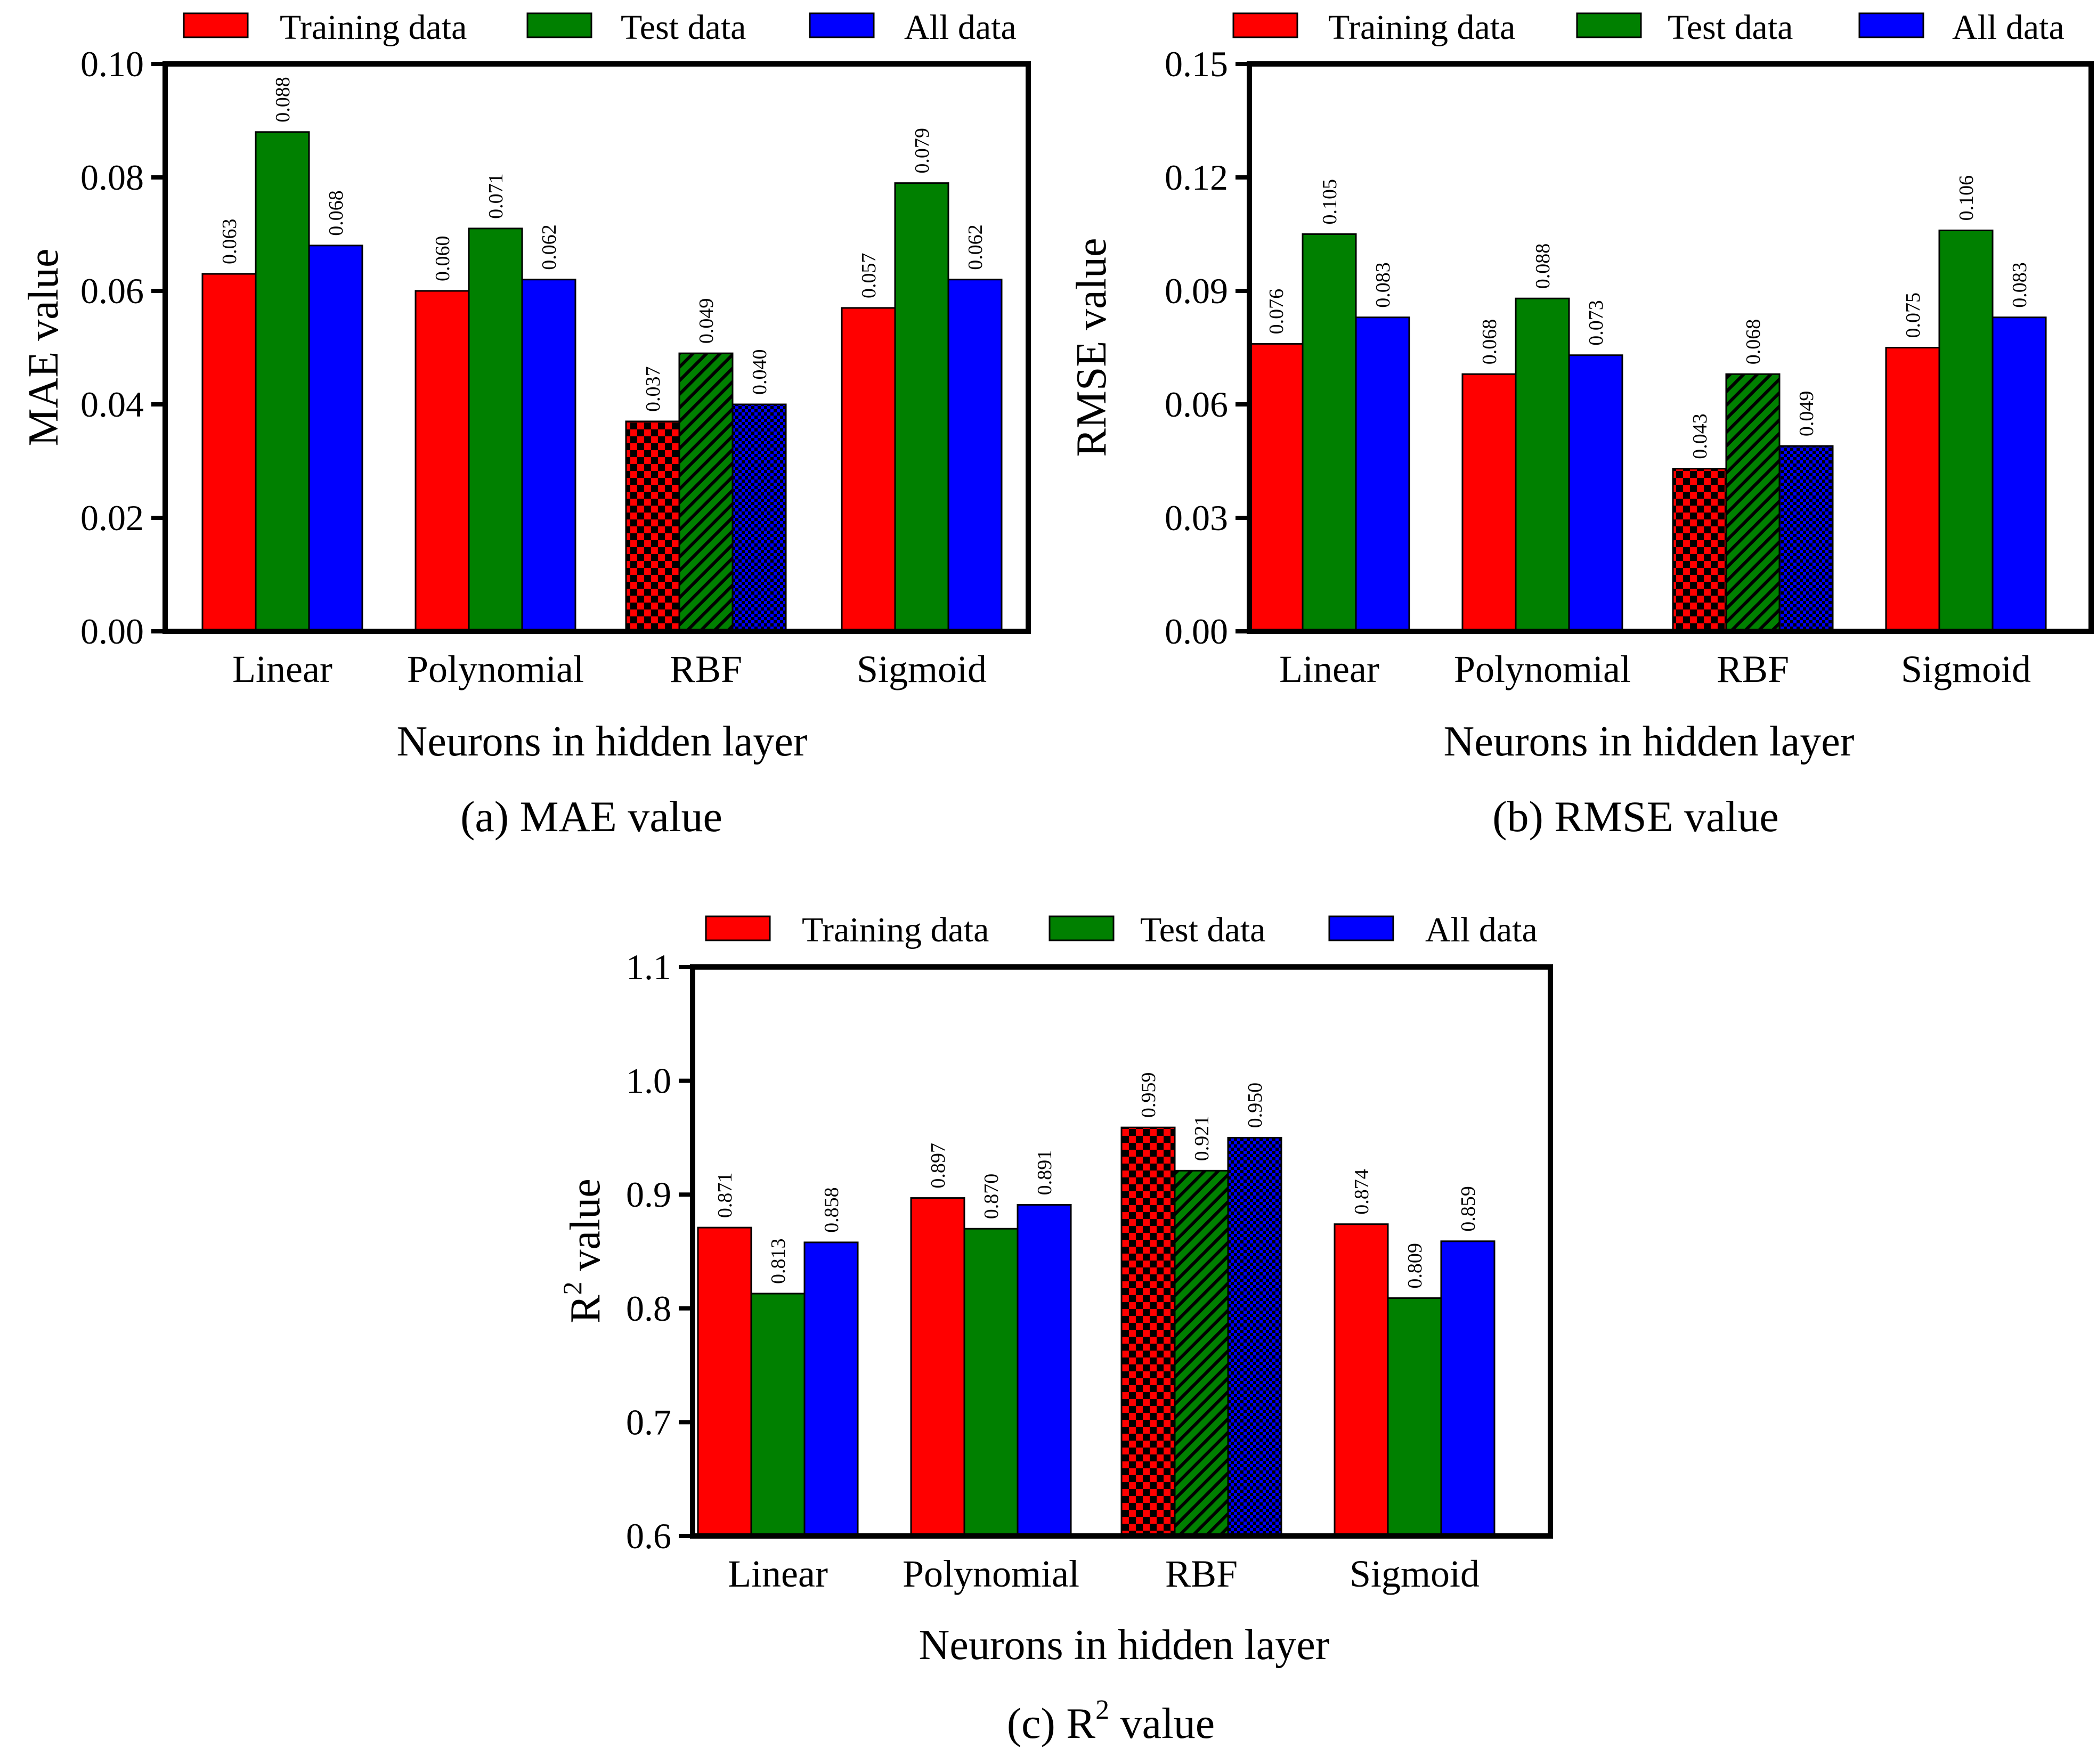 The image size is (2097, 1764). I want to click on x-category-label-mae-sigmoid: Sigmoid, so click(922, 669).